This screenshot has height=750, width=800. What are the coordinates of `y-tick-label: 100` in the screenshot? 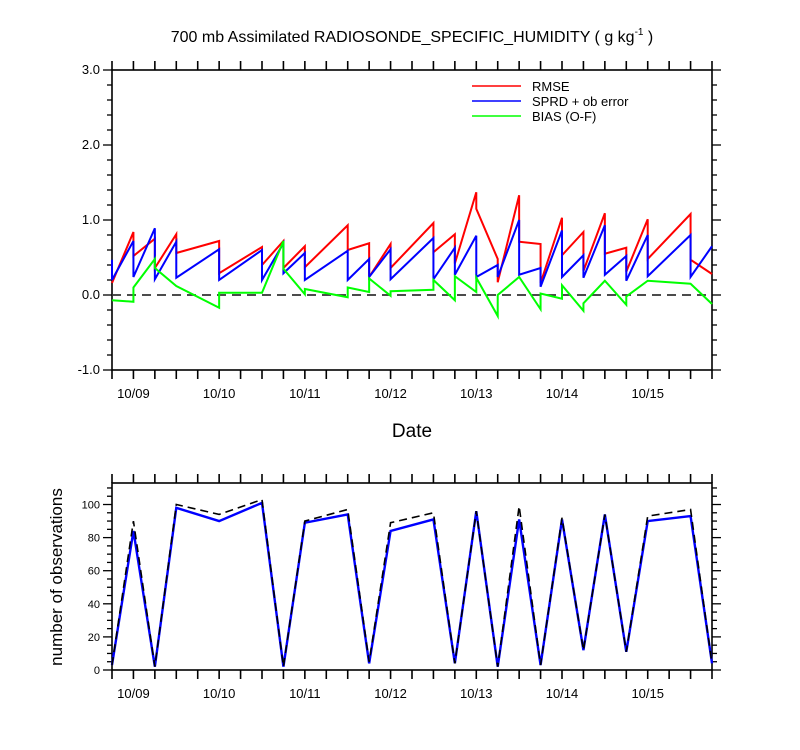 It's located at (91, 506).